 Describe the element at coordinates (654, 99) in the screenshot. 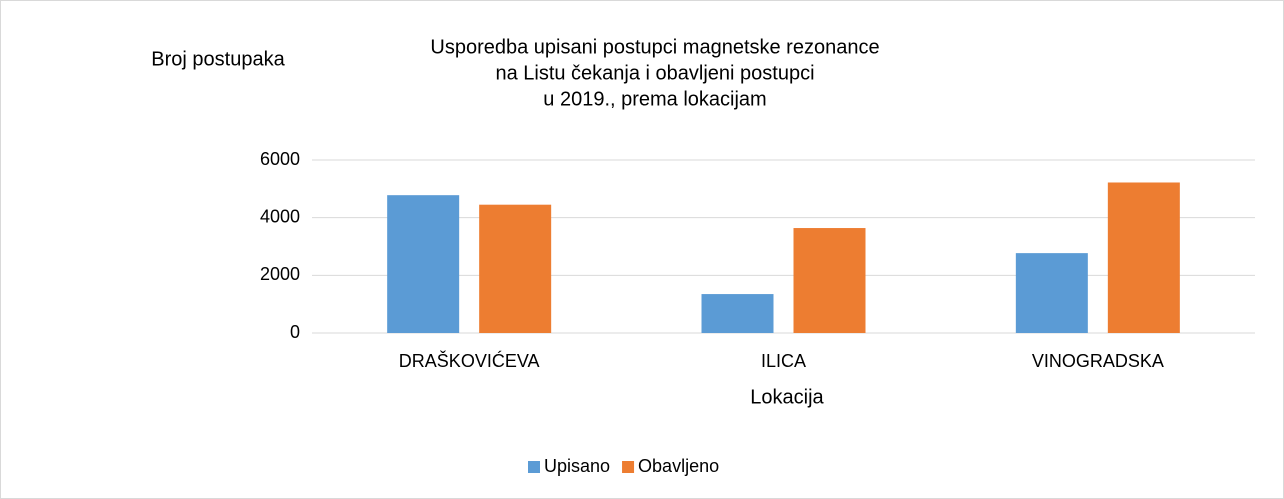

I see `chart-title: u 2019., prema lokacijam` at that location.